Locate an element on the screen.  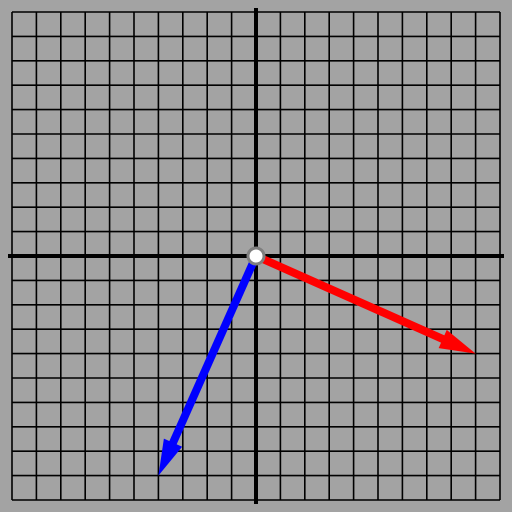
handles is located at coordinates (256, 256).